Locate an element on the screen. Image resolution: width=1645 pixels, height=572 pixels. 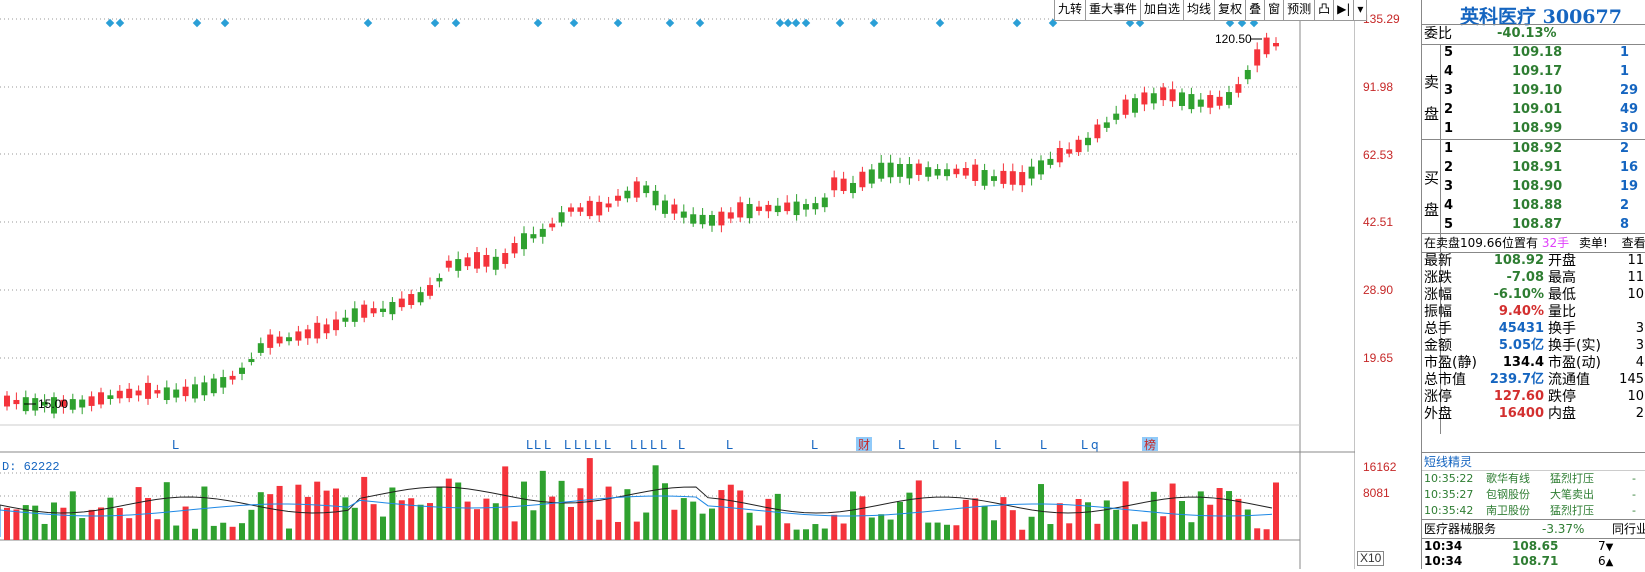
volume-multiplier-button: X10 is located at coordinates (1371, 558).